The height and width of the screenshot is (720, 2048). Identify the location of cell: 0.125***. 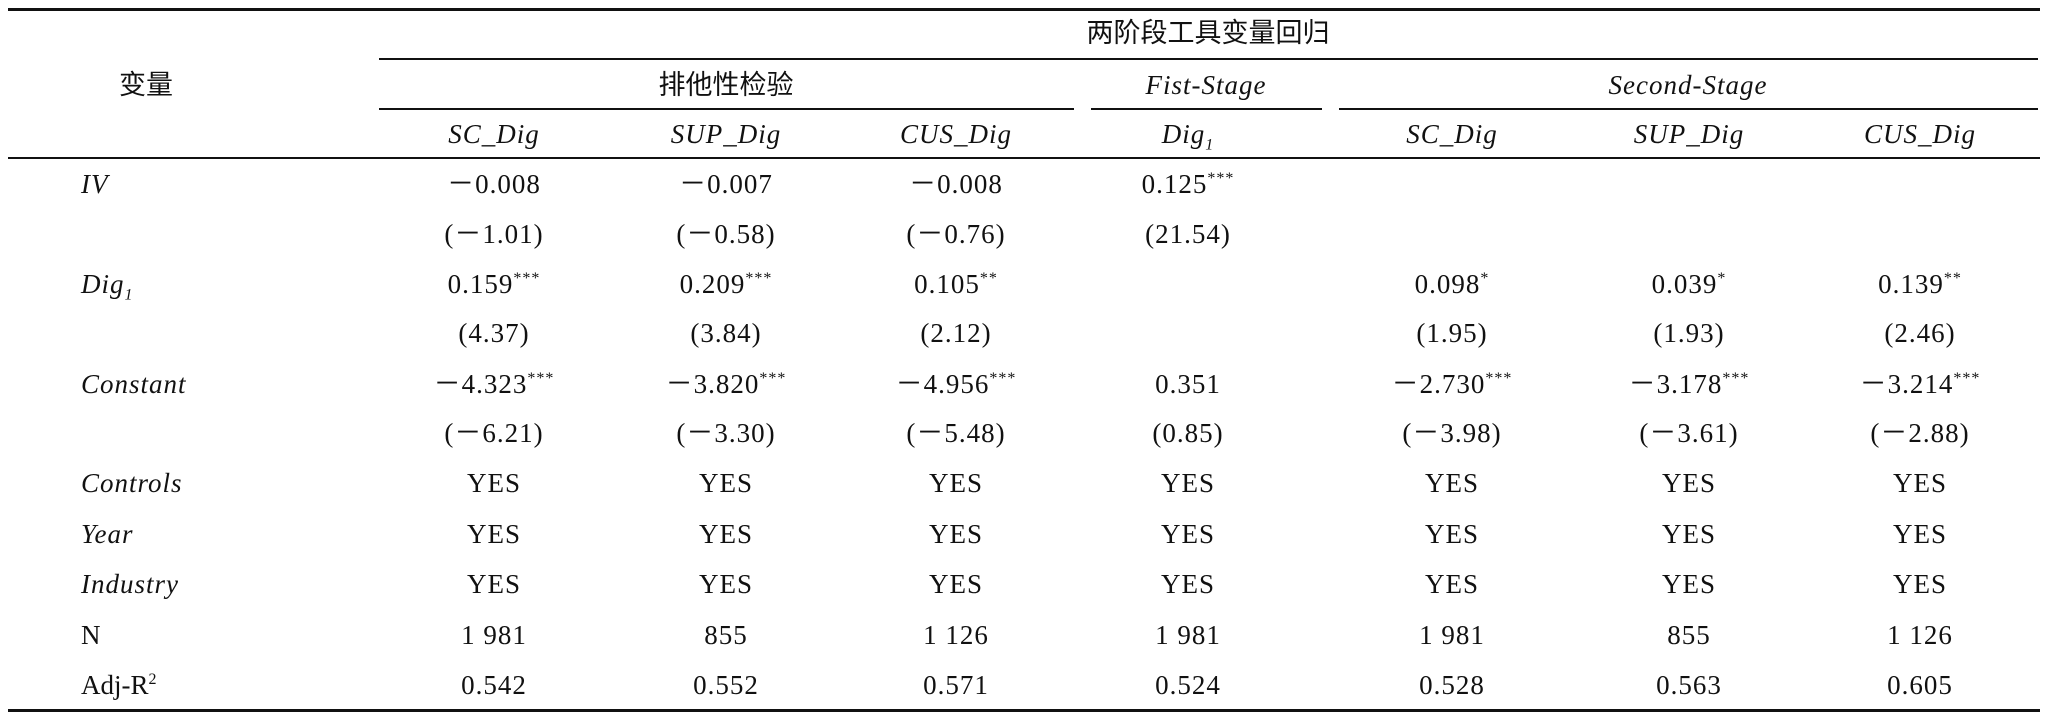
(1188, 184).